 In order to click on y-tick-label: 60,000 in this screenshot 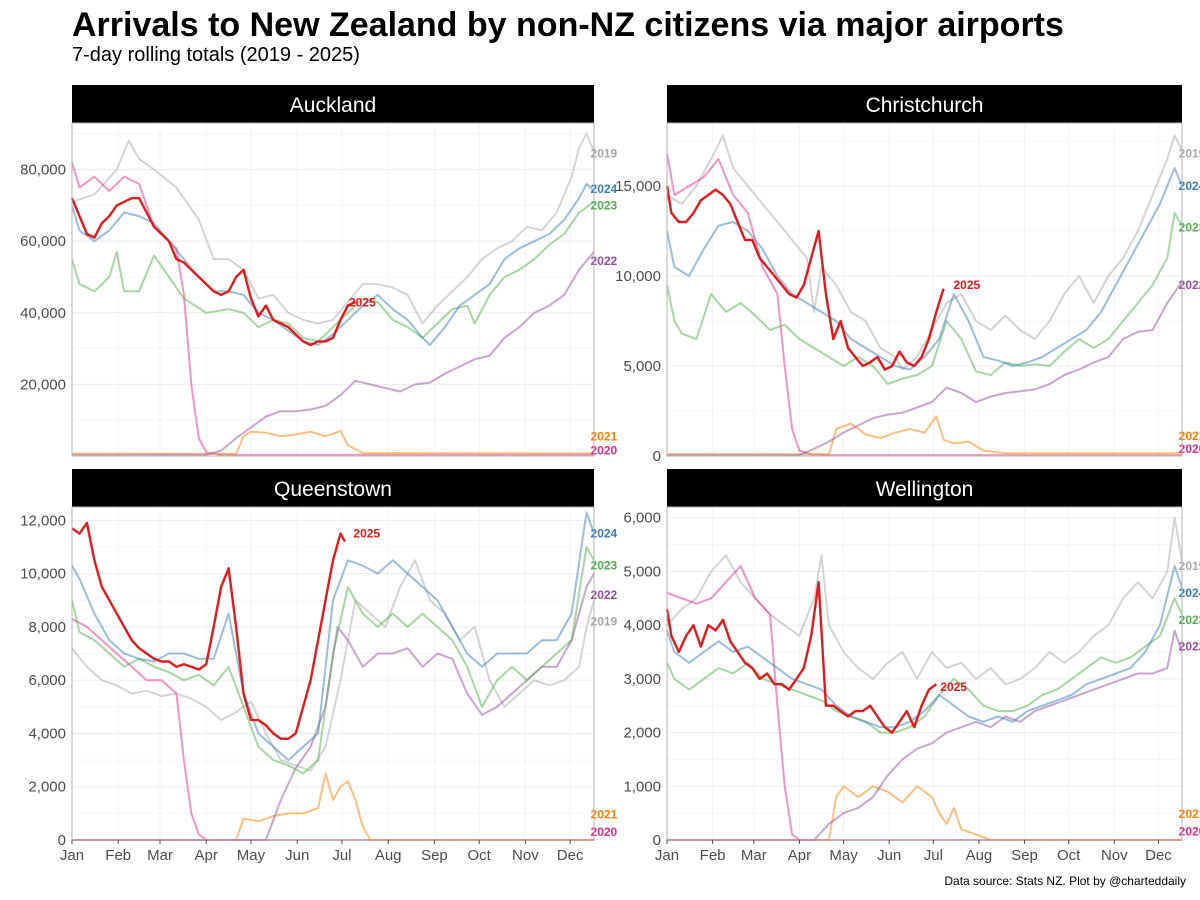, I will do `click(43, 241)`.